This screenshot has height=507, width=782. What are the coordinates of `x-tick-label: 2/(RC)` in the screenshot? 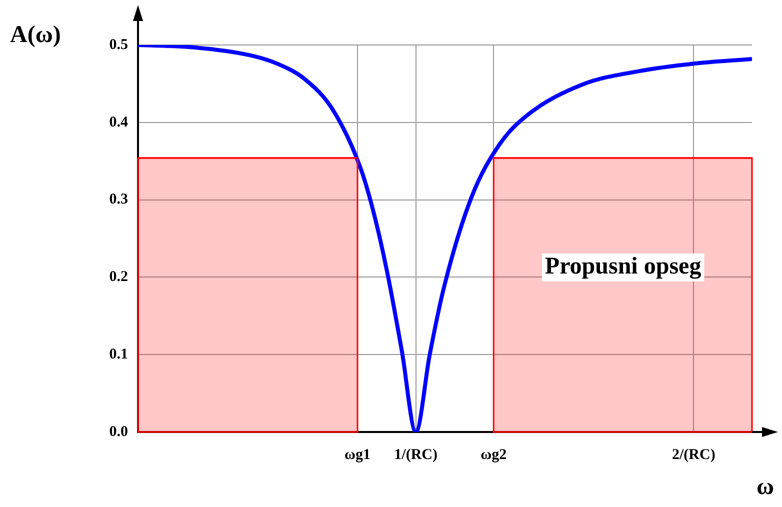 It's located at (694, 454).